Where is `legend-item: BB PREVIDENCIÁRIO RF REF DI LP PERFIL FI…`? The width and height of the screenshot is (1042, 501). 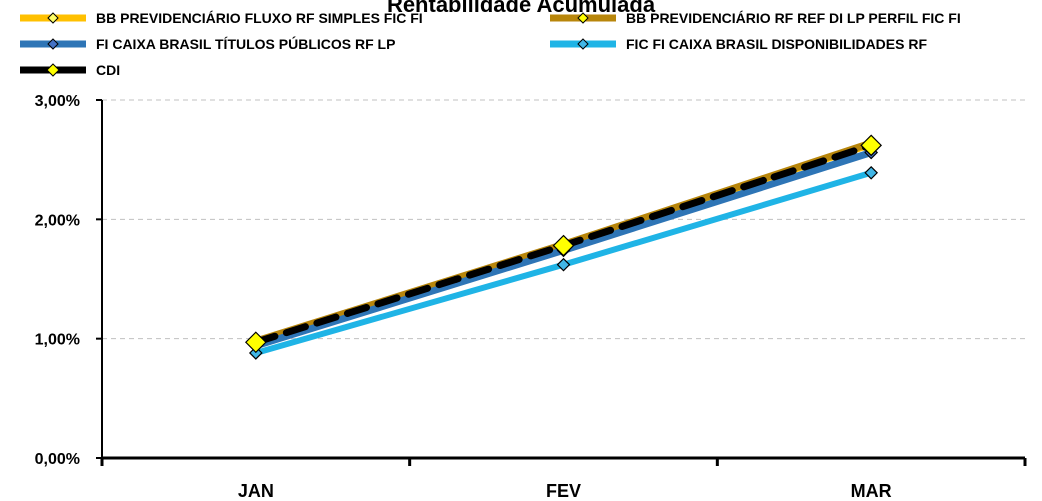 legend-item: BB PREVIDENCIÁRIO RF REF DI LP PERFIL FI… is located at coordinates (755, 18).